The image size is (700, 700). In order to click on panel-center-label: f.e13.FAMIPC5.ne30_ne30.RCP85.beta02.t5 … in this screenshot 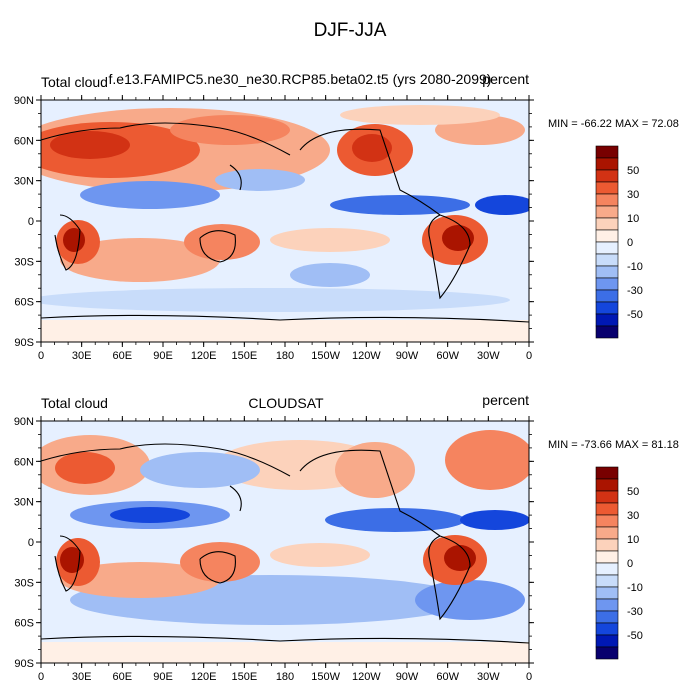, I will do `click(300, 79)`.